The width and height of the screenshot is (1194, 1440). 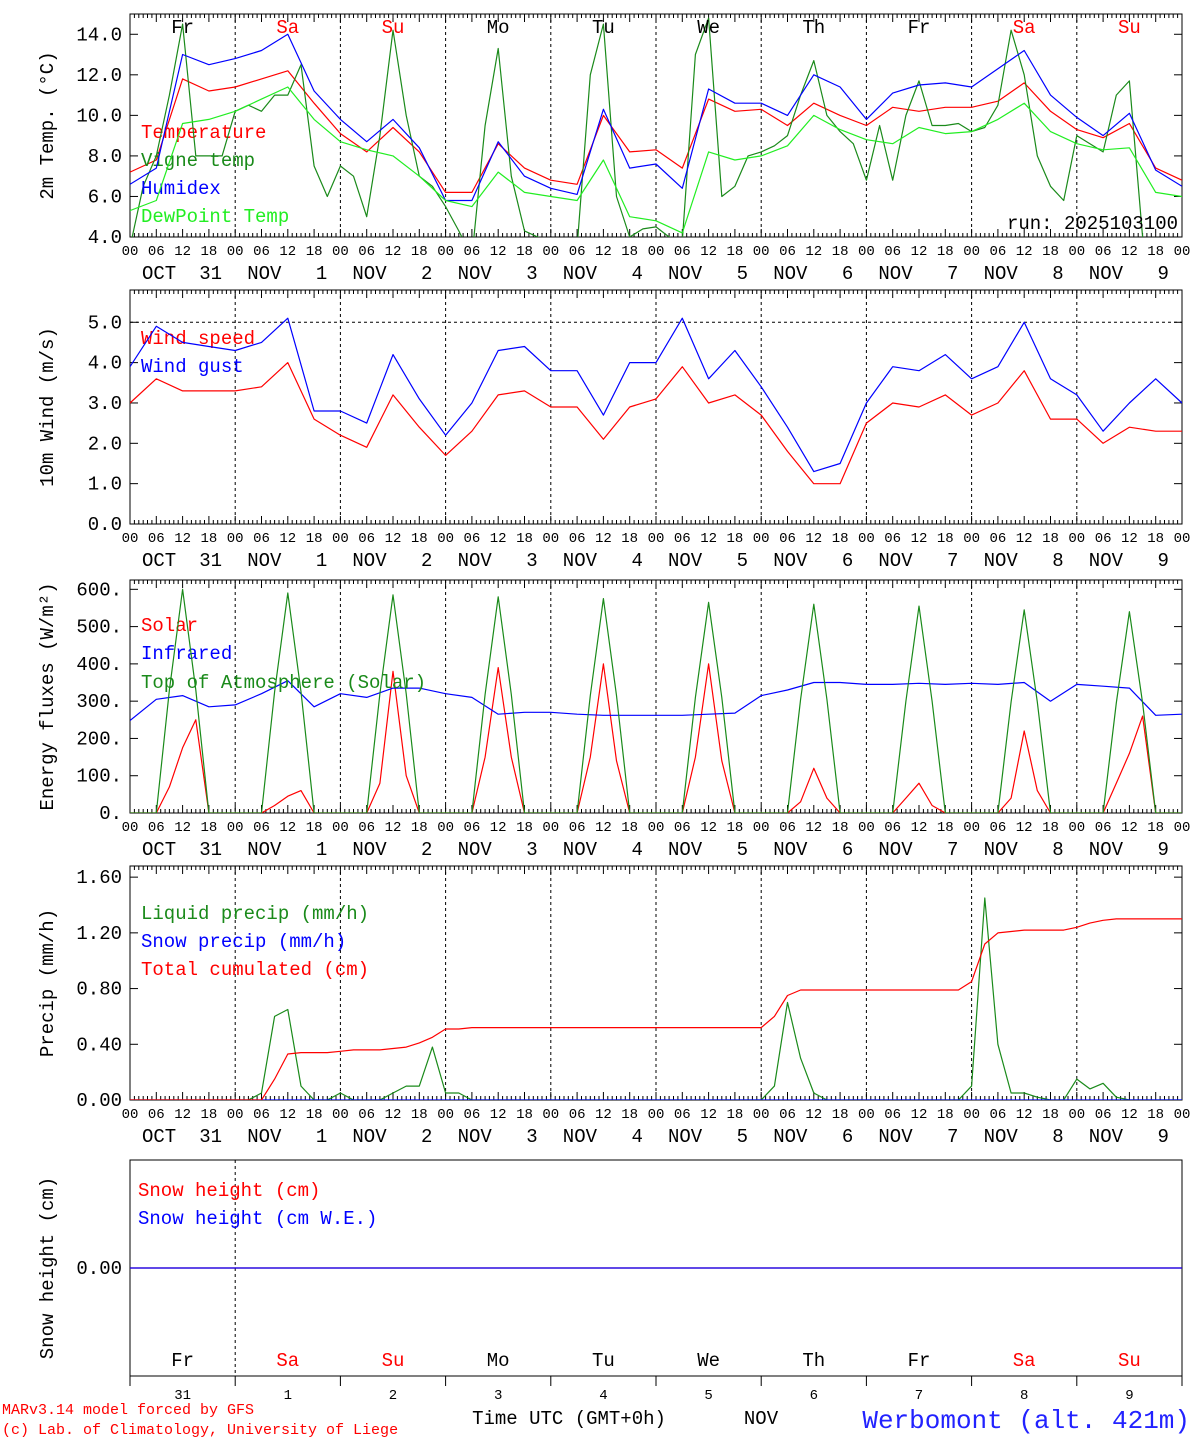 What do you see at coordinates (426, 850) in the screenshot?
I see `date-day-label: 2` at bounding box center [426, 850].